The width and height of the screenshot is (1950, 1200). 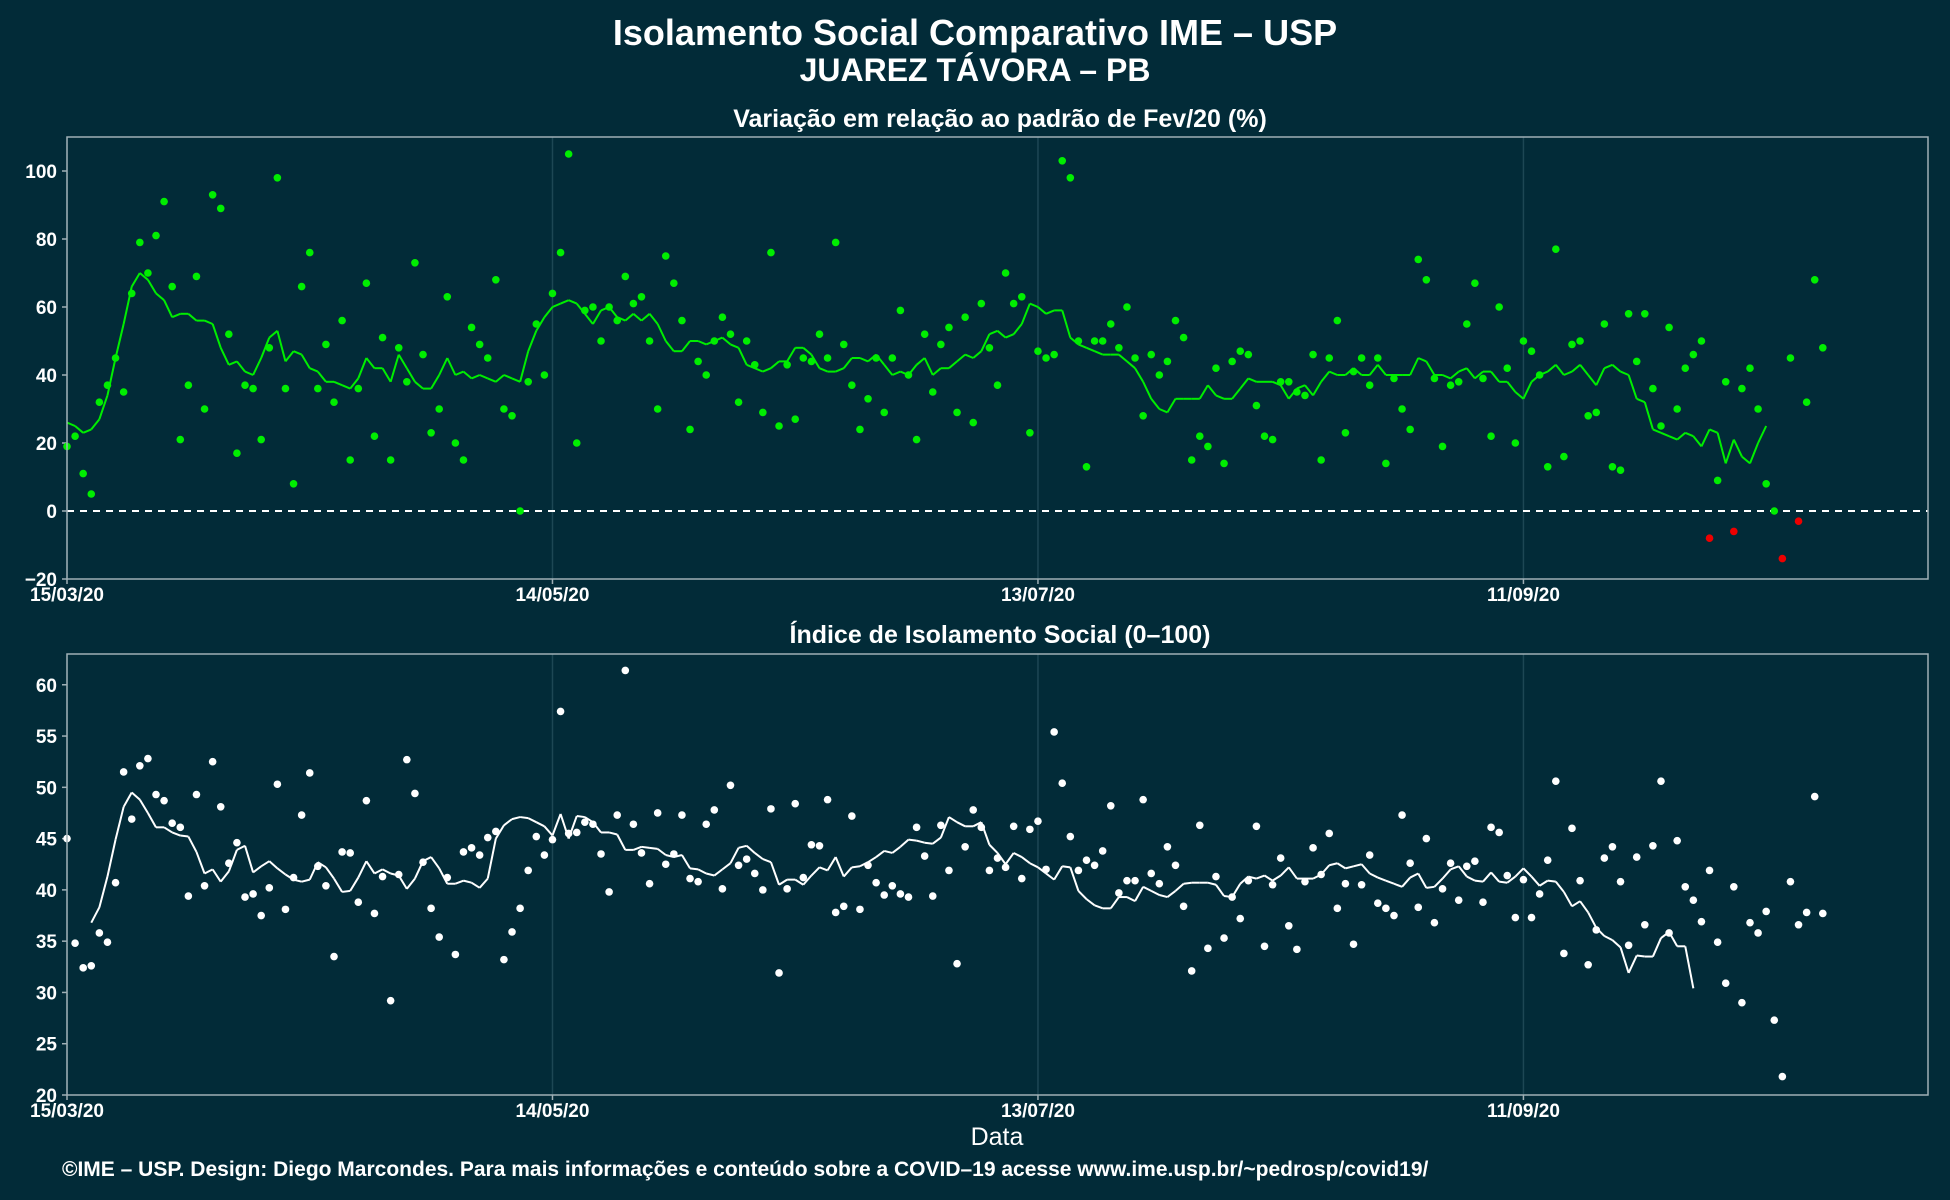 What do you see at coordinates (46, 1096) in the screenshot?
I see `index-y-tick-label: 20` at bounding box center [46, 1096].